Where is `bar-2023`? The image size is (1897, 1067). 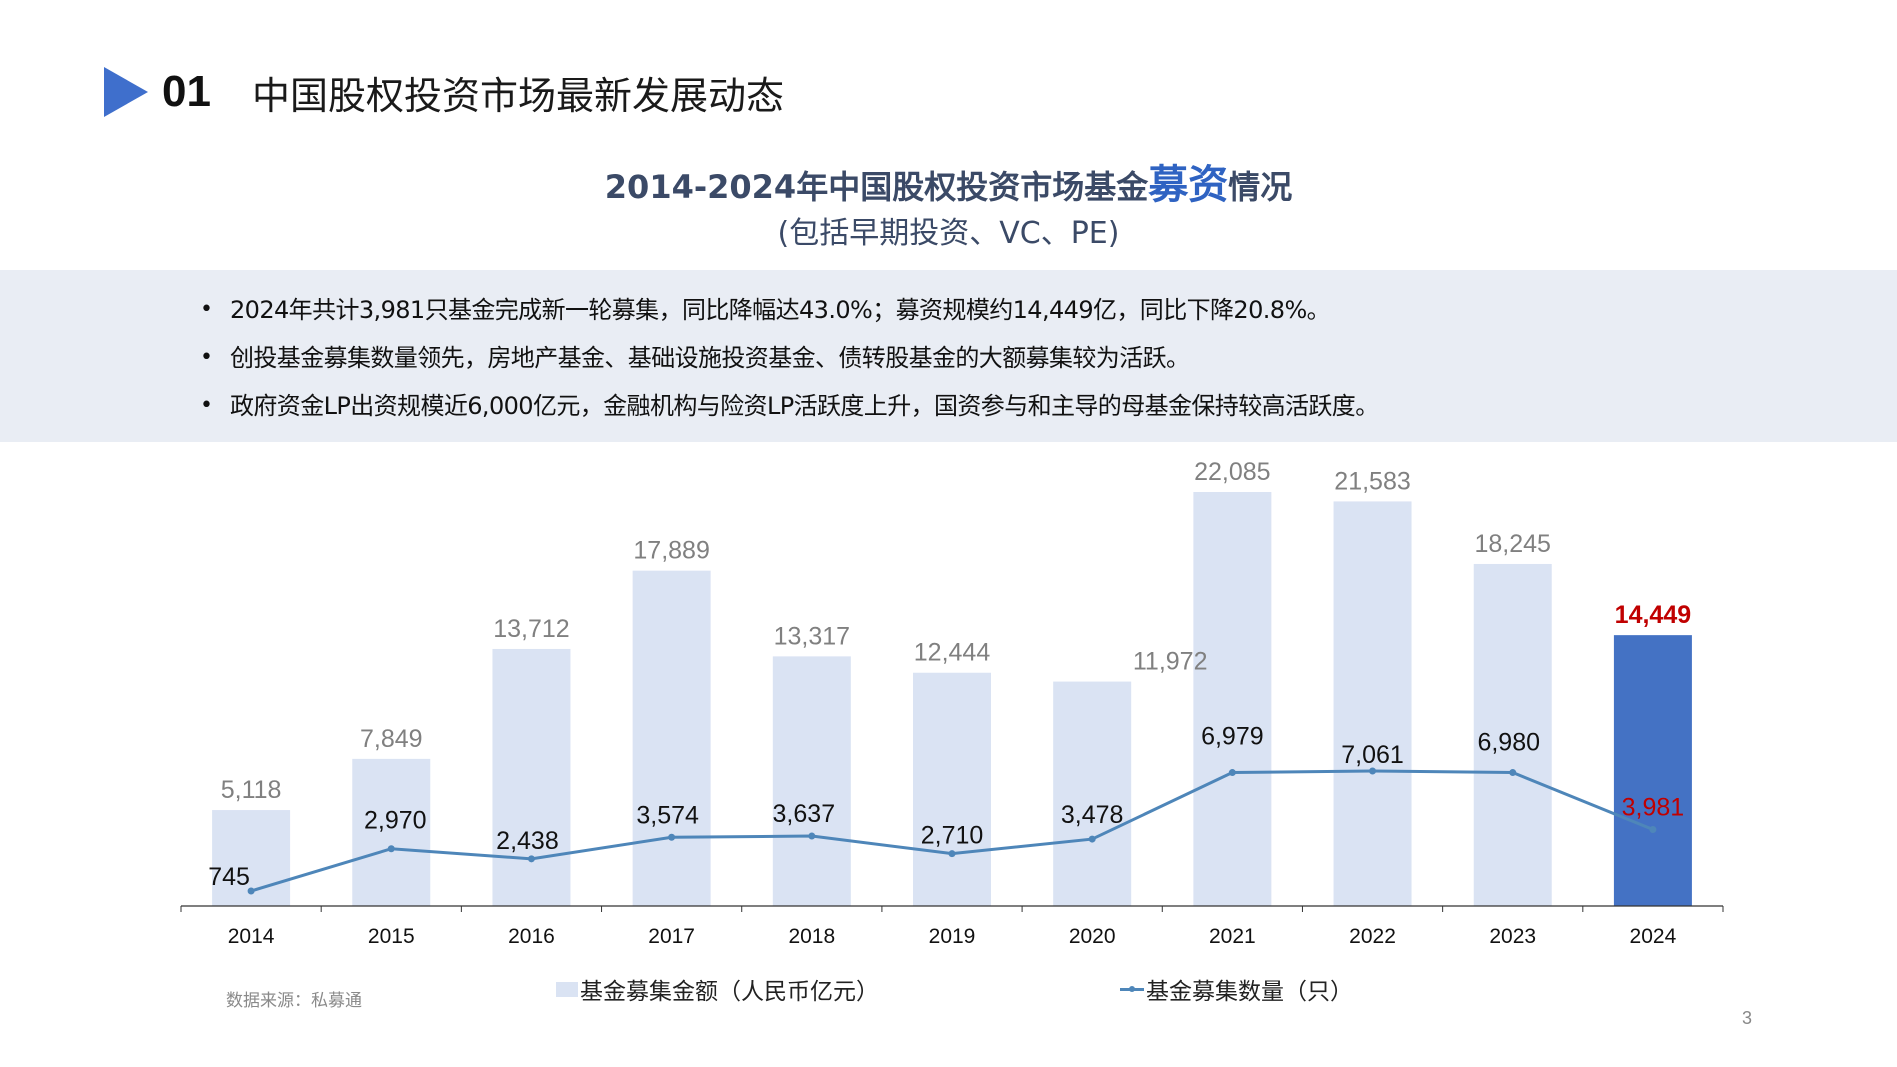
bar-2023 is located at coordinates (1512, 734).